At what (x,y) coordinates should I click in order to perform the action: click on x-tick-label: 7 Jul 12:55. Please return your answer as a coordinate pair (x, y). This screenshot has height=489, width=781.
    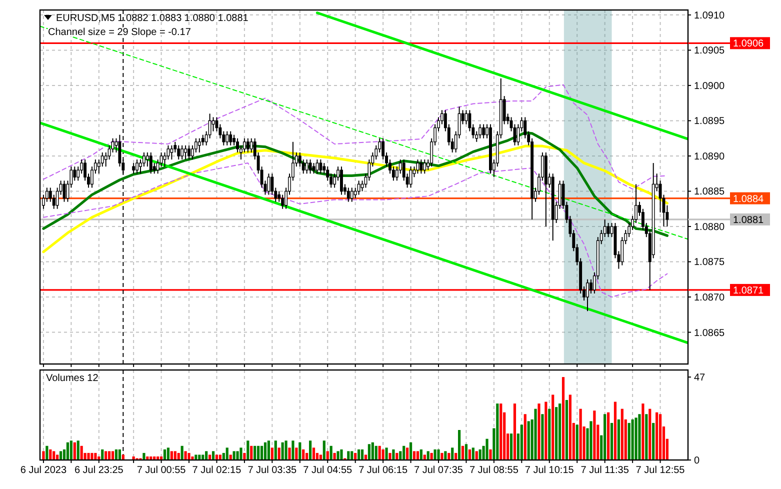
    Looking at the image, I should click on (661, 470).